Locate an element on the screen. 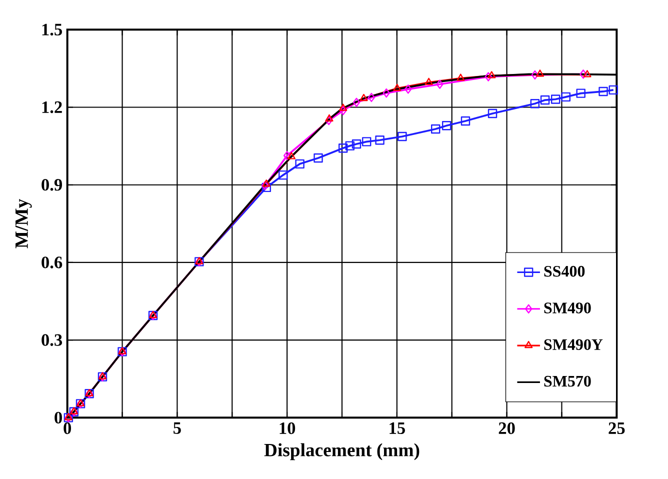 The width and height of the screenshot is (668, 479). x-tick-label: 25 is located at coordinates (616, 428).